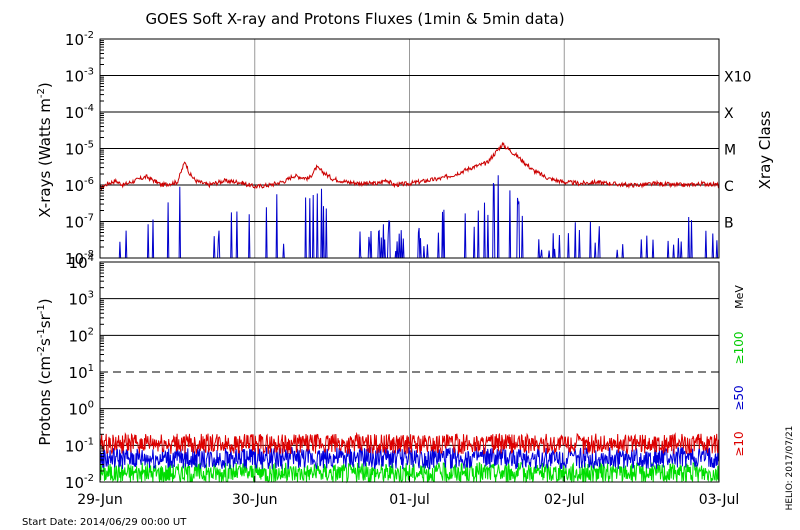 This screenshot has height=530, width=800. Describe the element at coordinates (81, 262) in the screenshot. I see `proton-y-tick-label: 10⁴` at that location.